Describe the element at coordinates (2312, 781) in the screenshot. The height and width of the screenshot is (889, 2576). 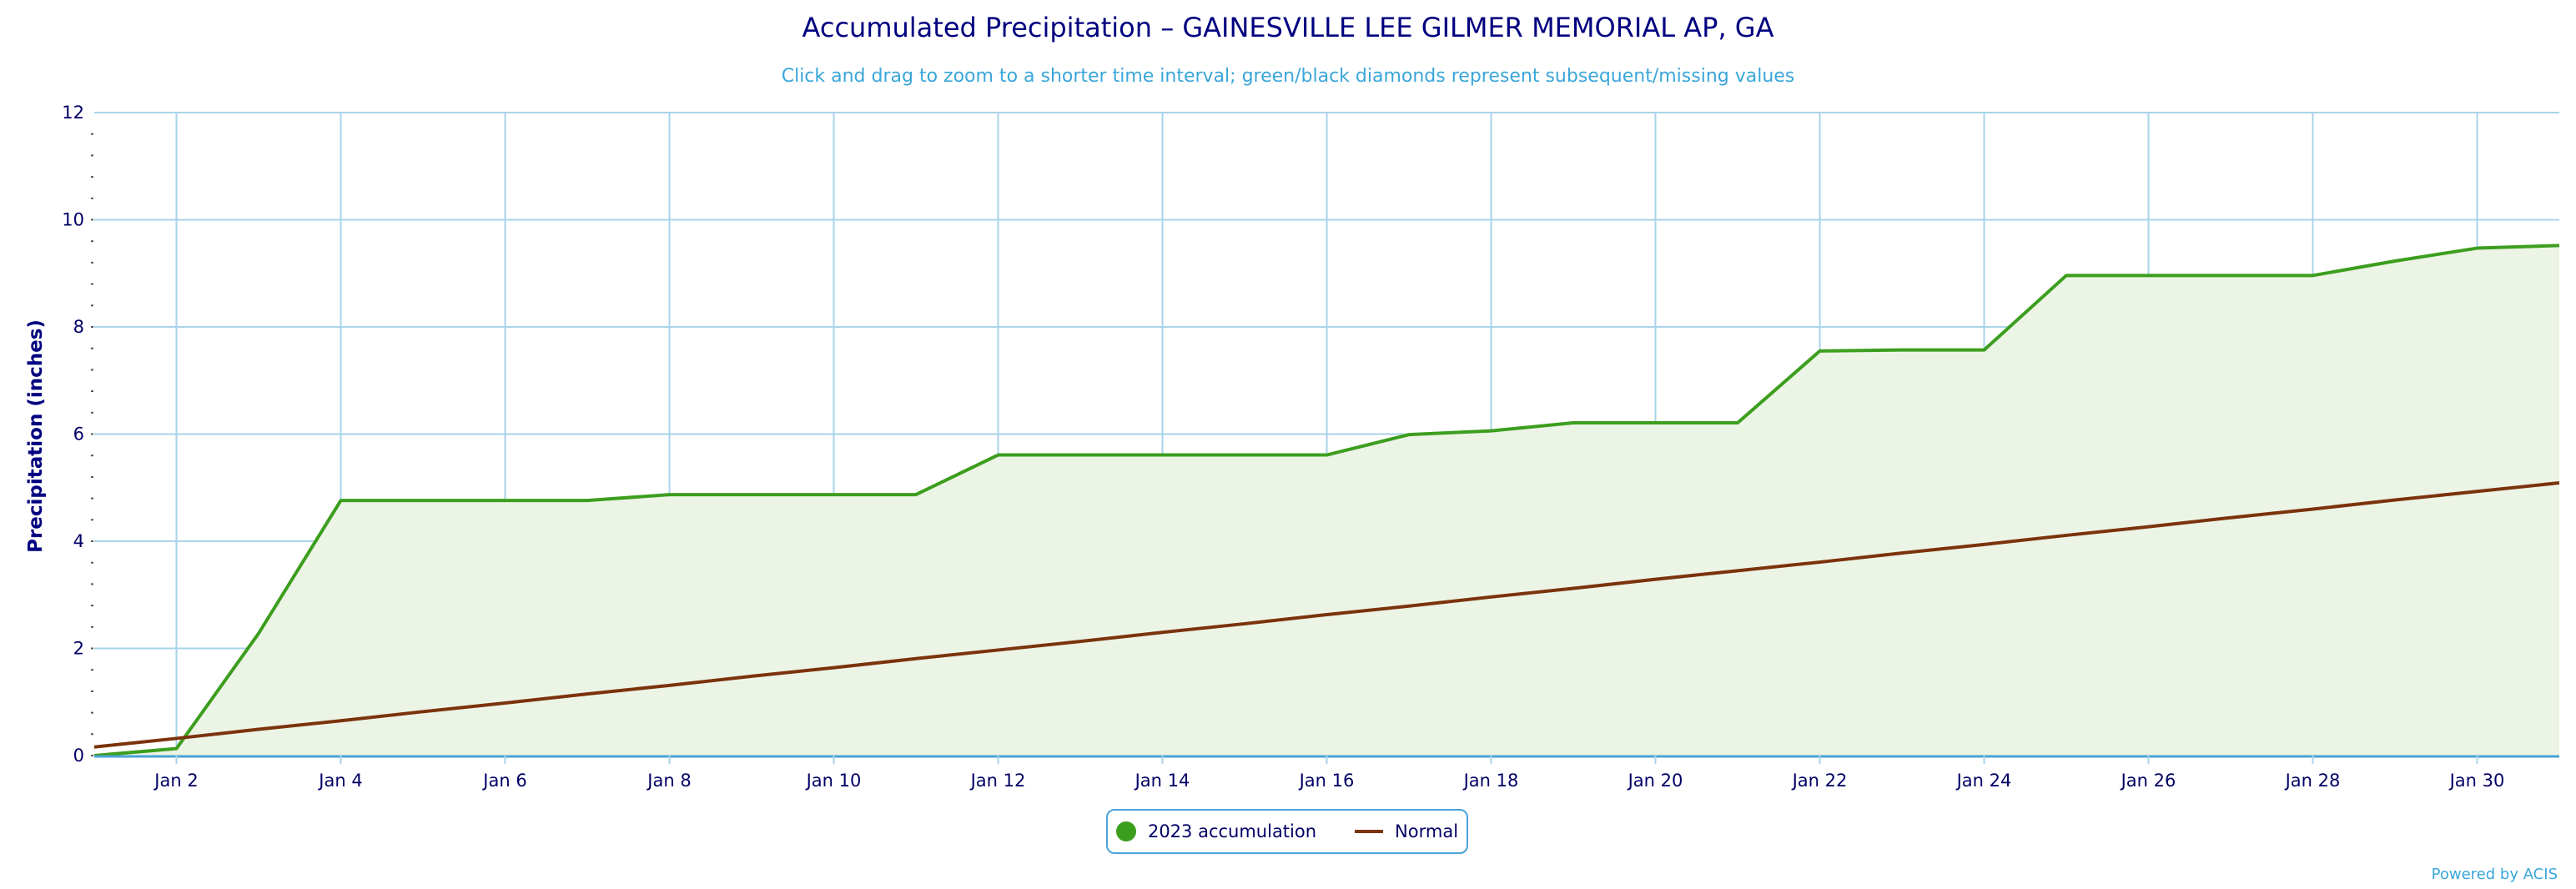
I see `x-tick-label: Jan 28` at that location.